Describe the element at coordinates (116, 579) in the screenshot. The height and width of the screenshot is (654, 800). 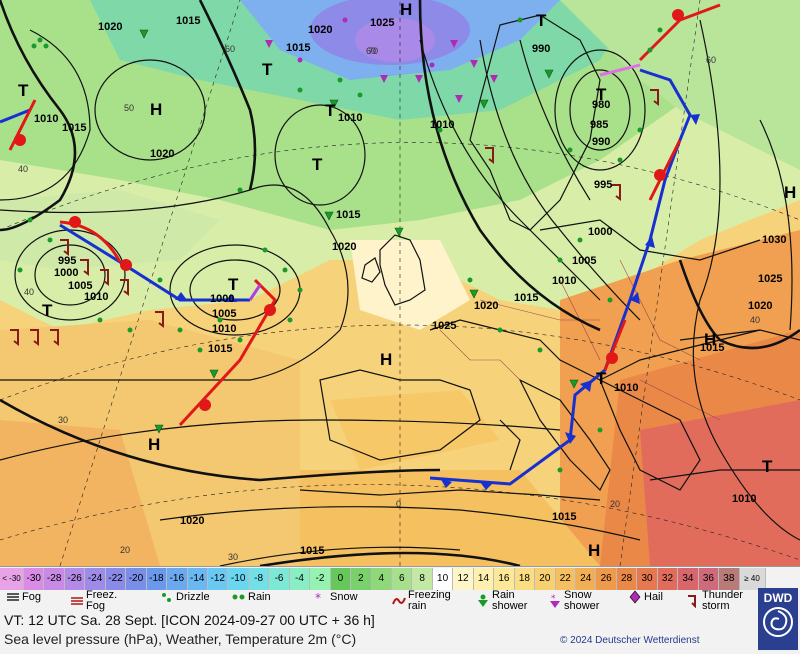
I see `colorbar-cell: -22` at that location.